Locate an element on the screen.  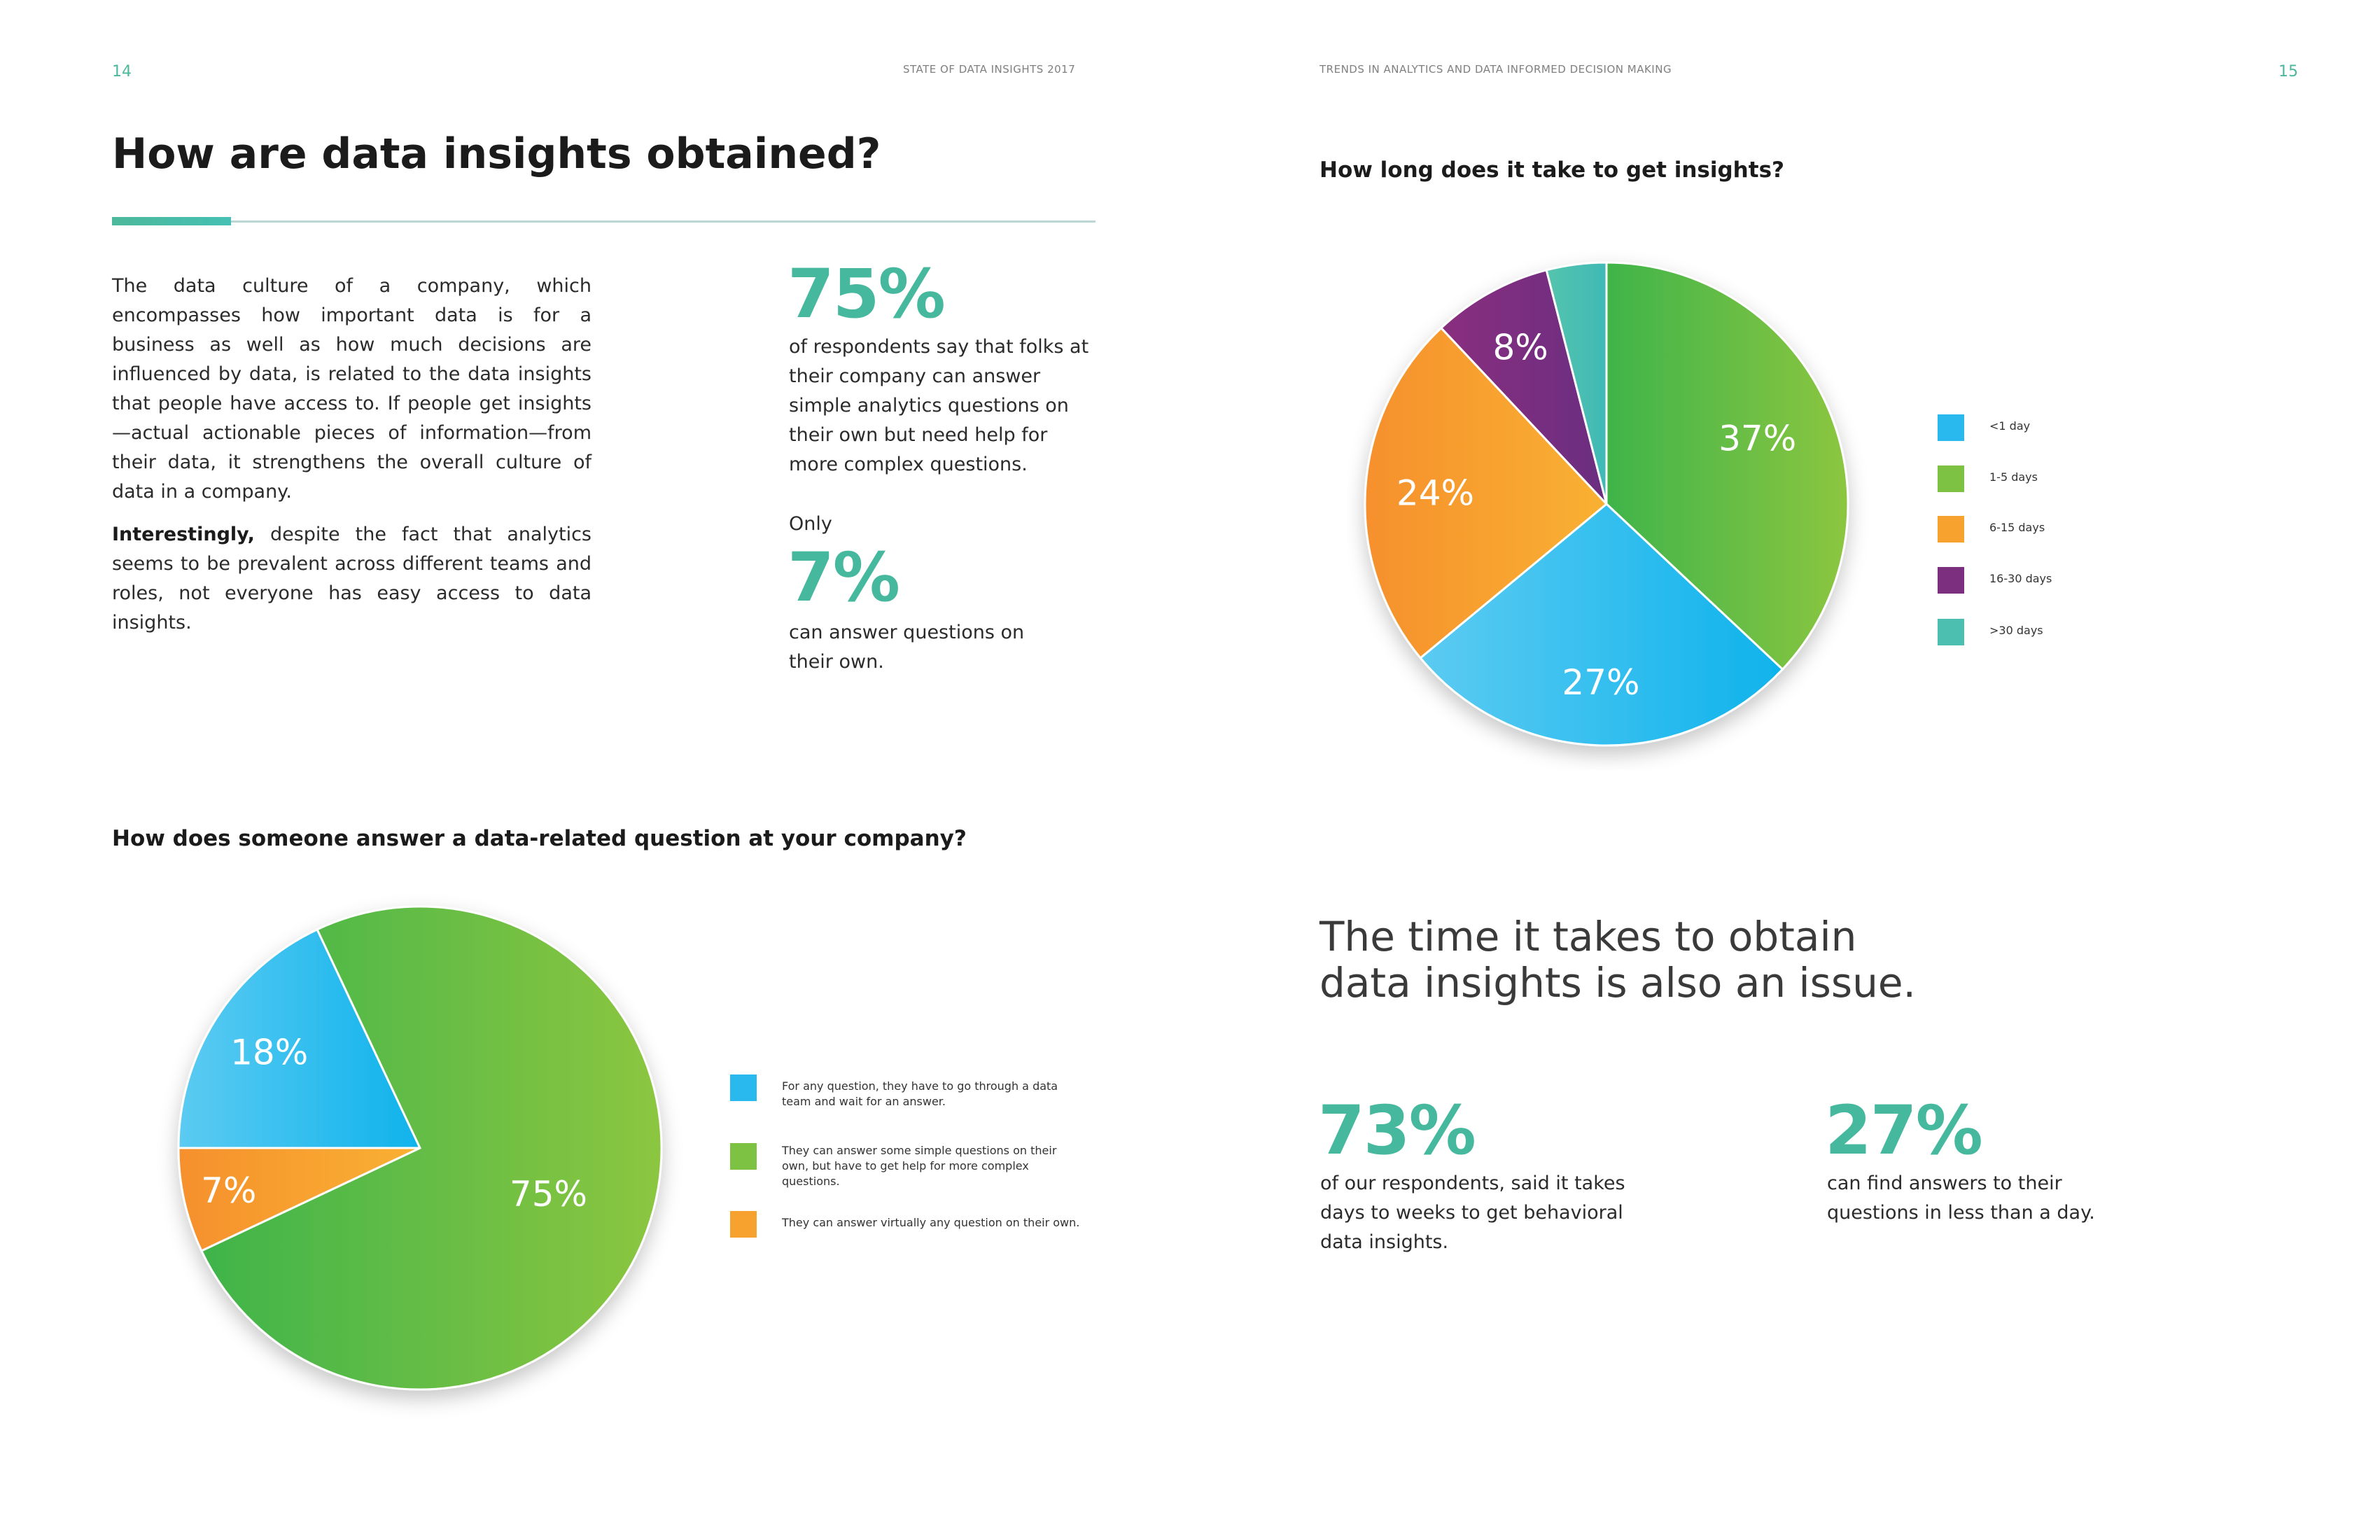
pie-value-label: 7% is located at coordinates (228, 1190).